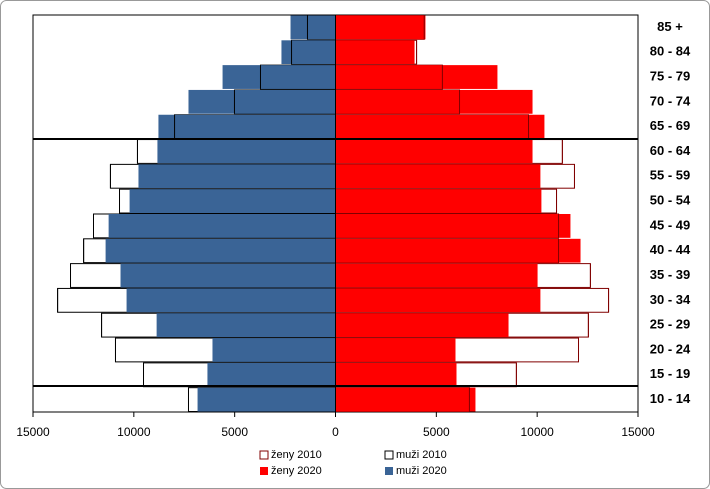 The width and height of the screenshot is (710, 489). I want to click on y-tick-label: 15 - 19, so click(670, 373).